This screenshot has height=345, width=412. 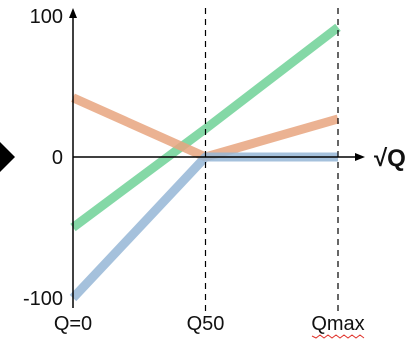 I want to click on x-axis-label: √Q, so click(x=390, y=158).